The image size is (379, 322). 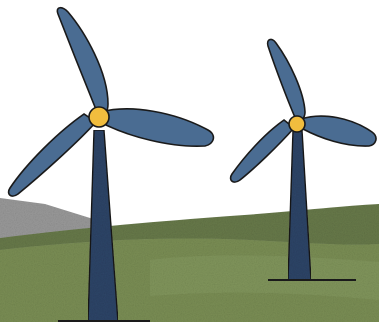 What do you see at coordinates (52, 155) in the screenshot?
I see `left-turbine-blade-left` at bounding box center [52, 155].